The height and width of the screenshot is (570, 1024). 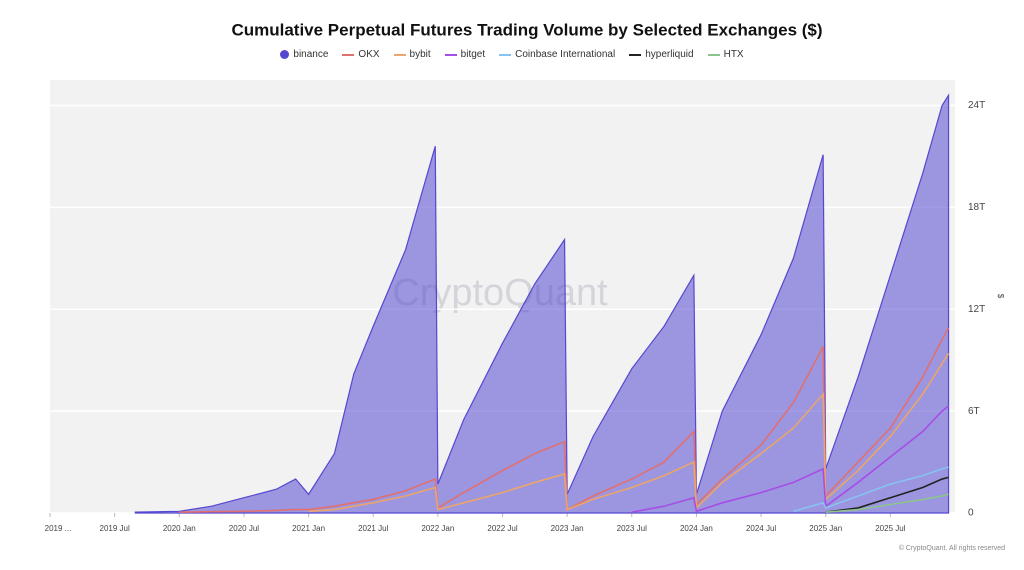 I want to click on y-axis-label: $, so click(x=1000, y=296).